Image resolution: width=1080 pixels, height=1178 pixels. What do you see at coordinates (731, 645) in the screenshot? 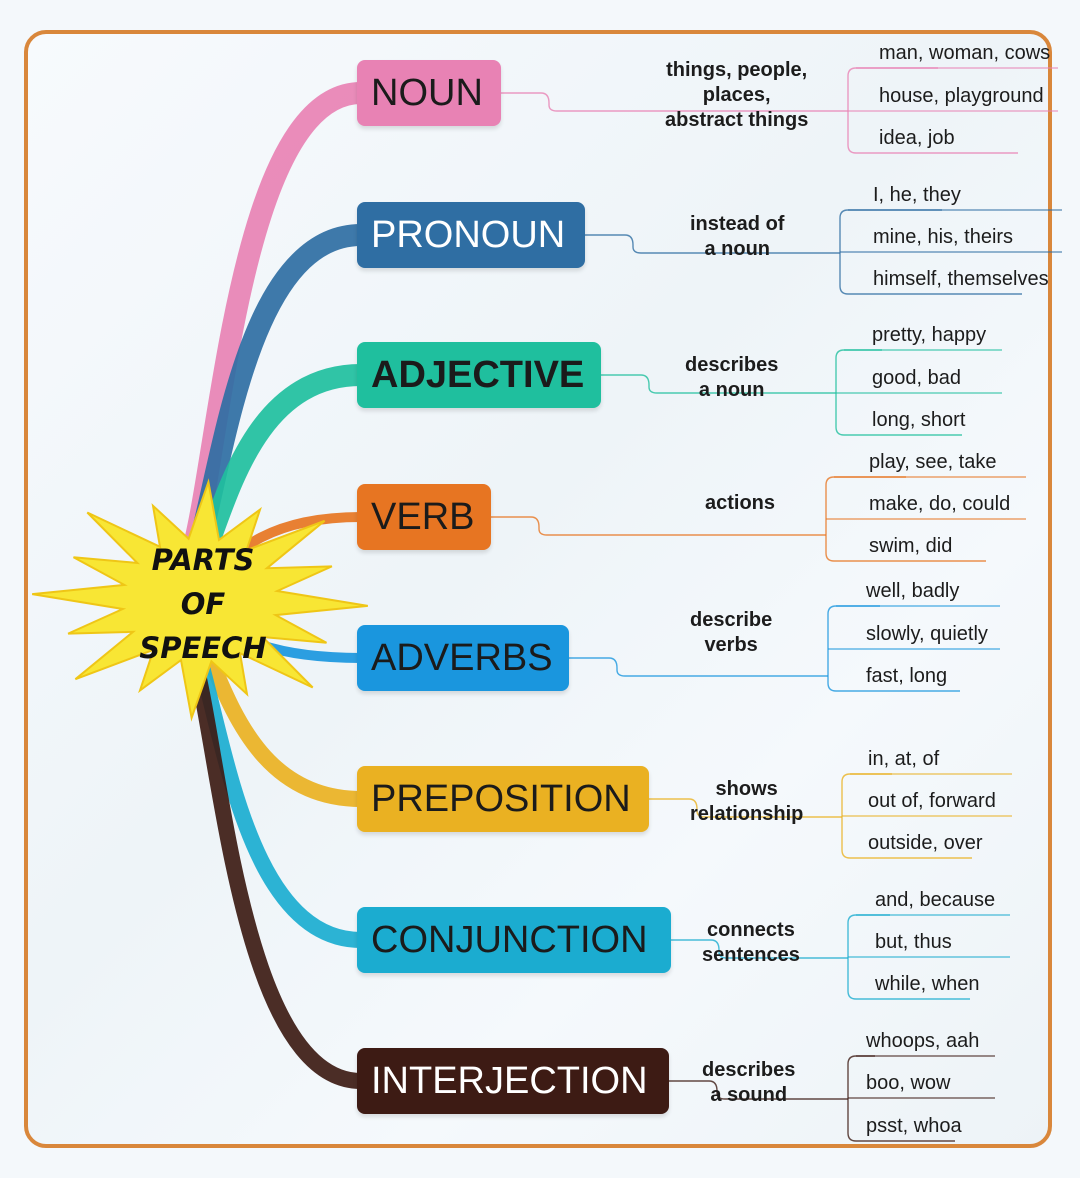
I see `definition-line: verbs` at bounding box center [731, 645].